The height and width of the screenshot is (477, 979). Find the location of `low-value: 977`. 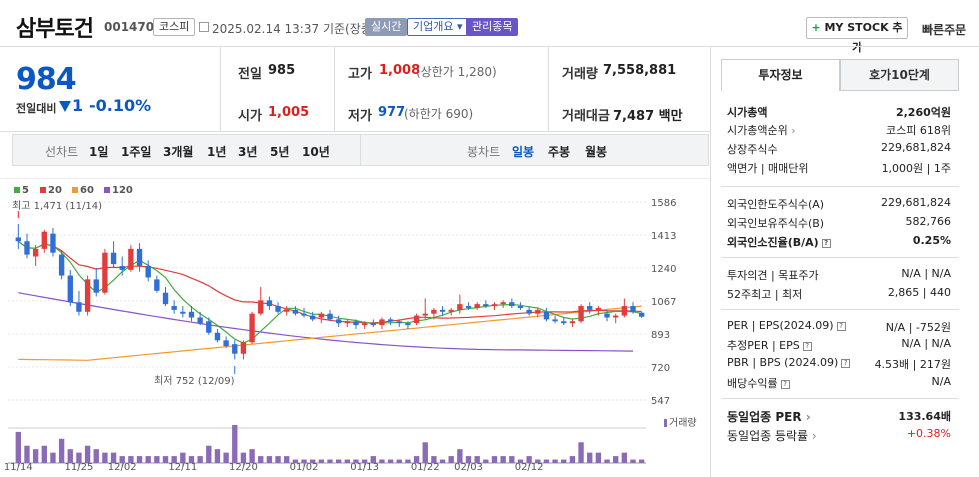

low-value: 977 is located at coordinates (392, 112).